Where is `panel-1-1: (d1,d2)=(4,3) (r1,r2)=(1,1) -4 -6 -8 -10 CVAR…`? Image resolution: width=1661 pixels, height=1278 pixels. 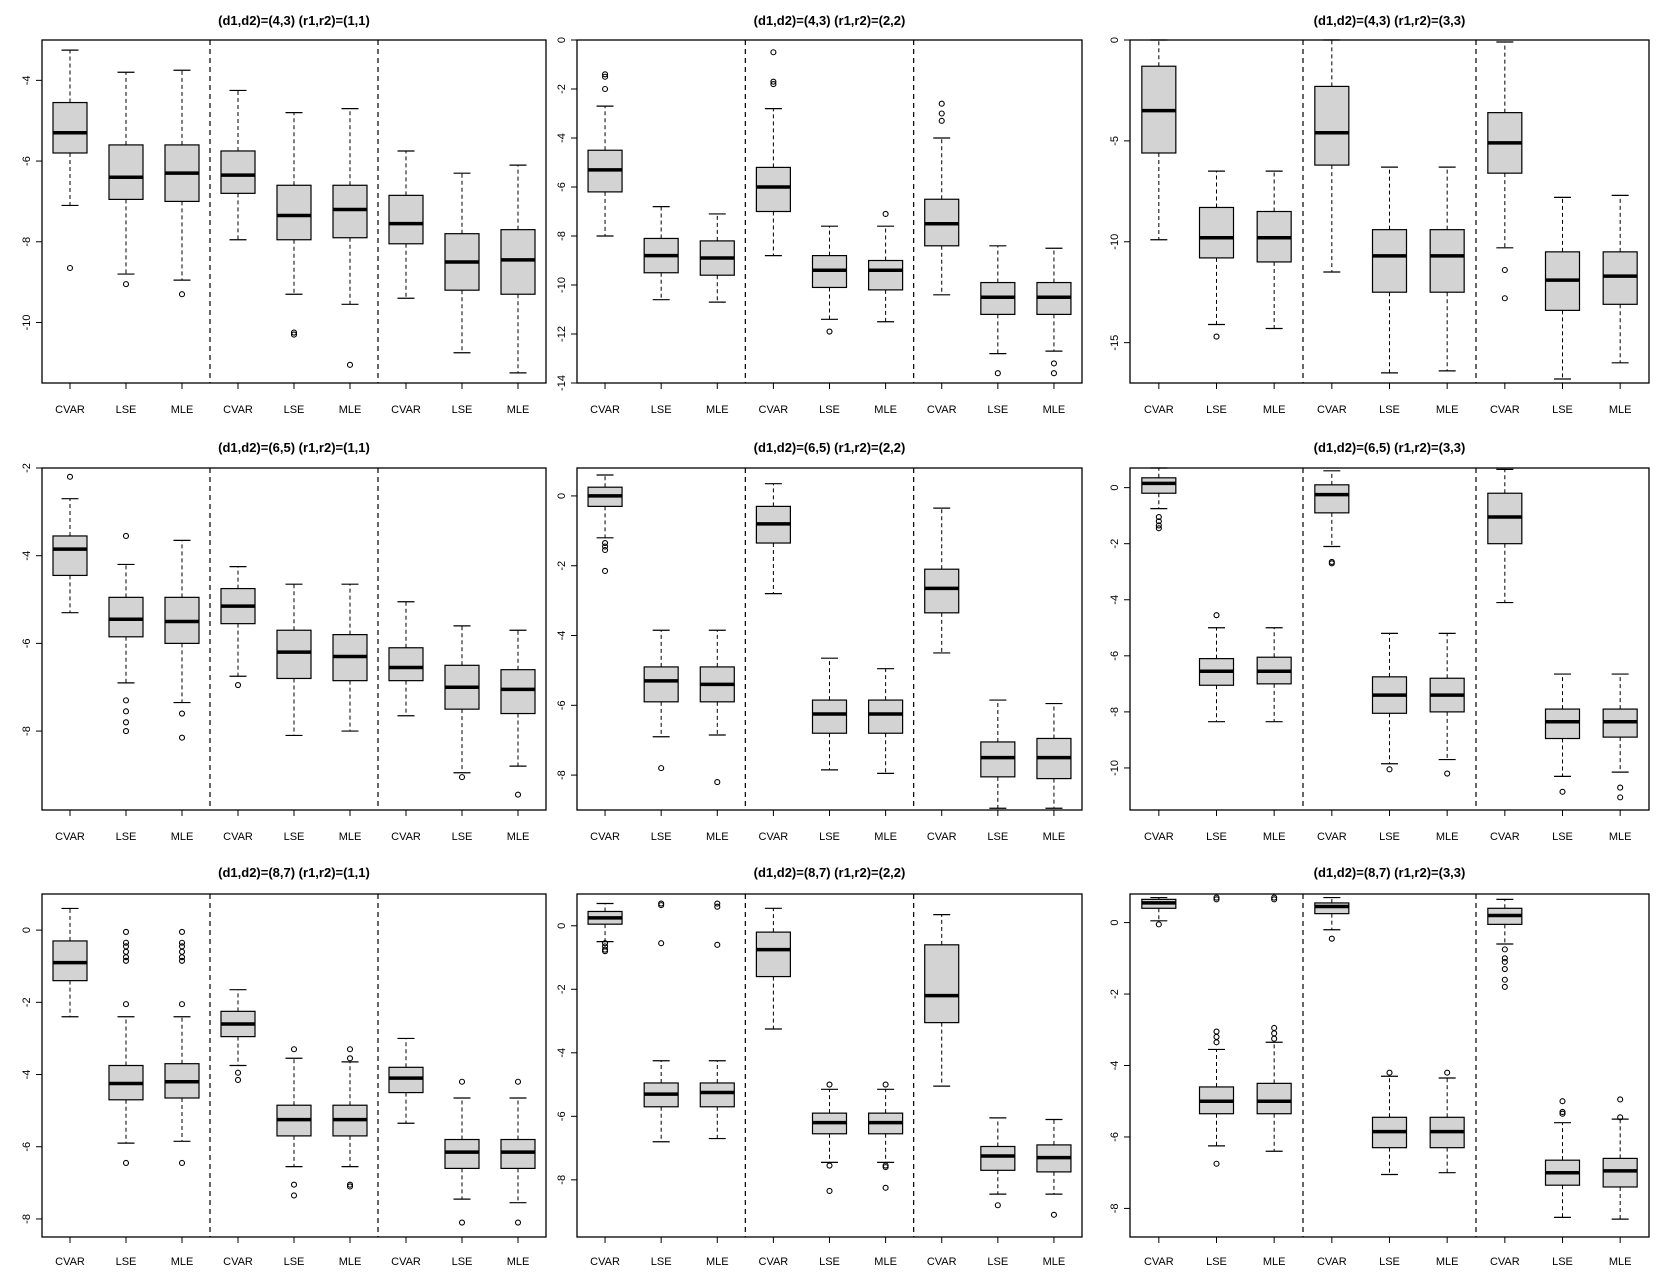 panel-1-1: (d1,d2)=(4,3) (r1,r2)=(1,1) -4 -6 -8 -10 CVAR… is located at coordinates (284, 214).